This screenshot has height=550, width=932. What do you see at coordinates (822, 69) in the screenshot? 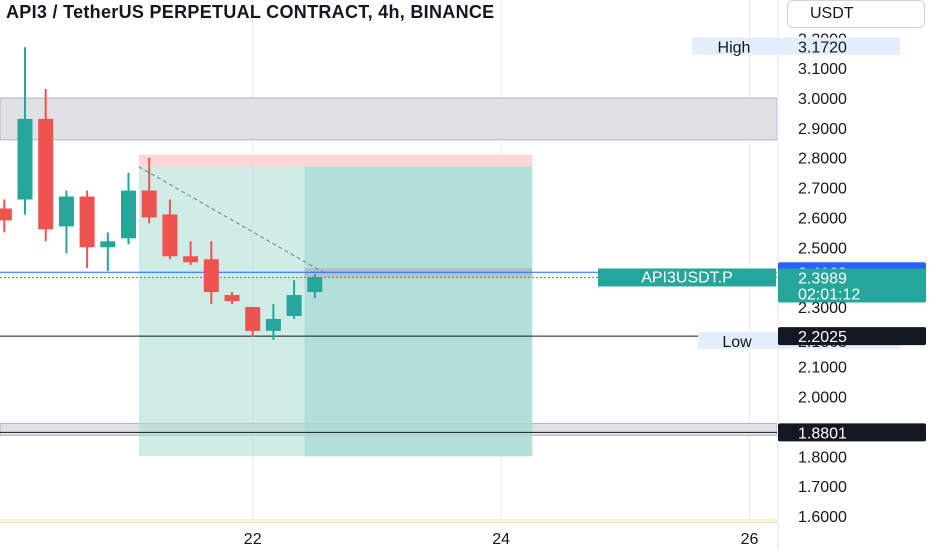
I see `price-tick-label: 3.1000` at bounding box center [822, 69].